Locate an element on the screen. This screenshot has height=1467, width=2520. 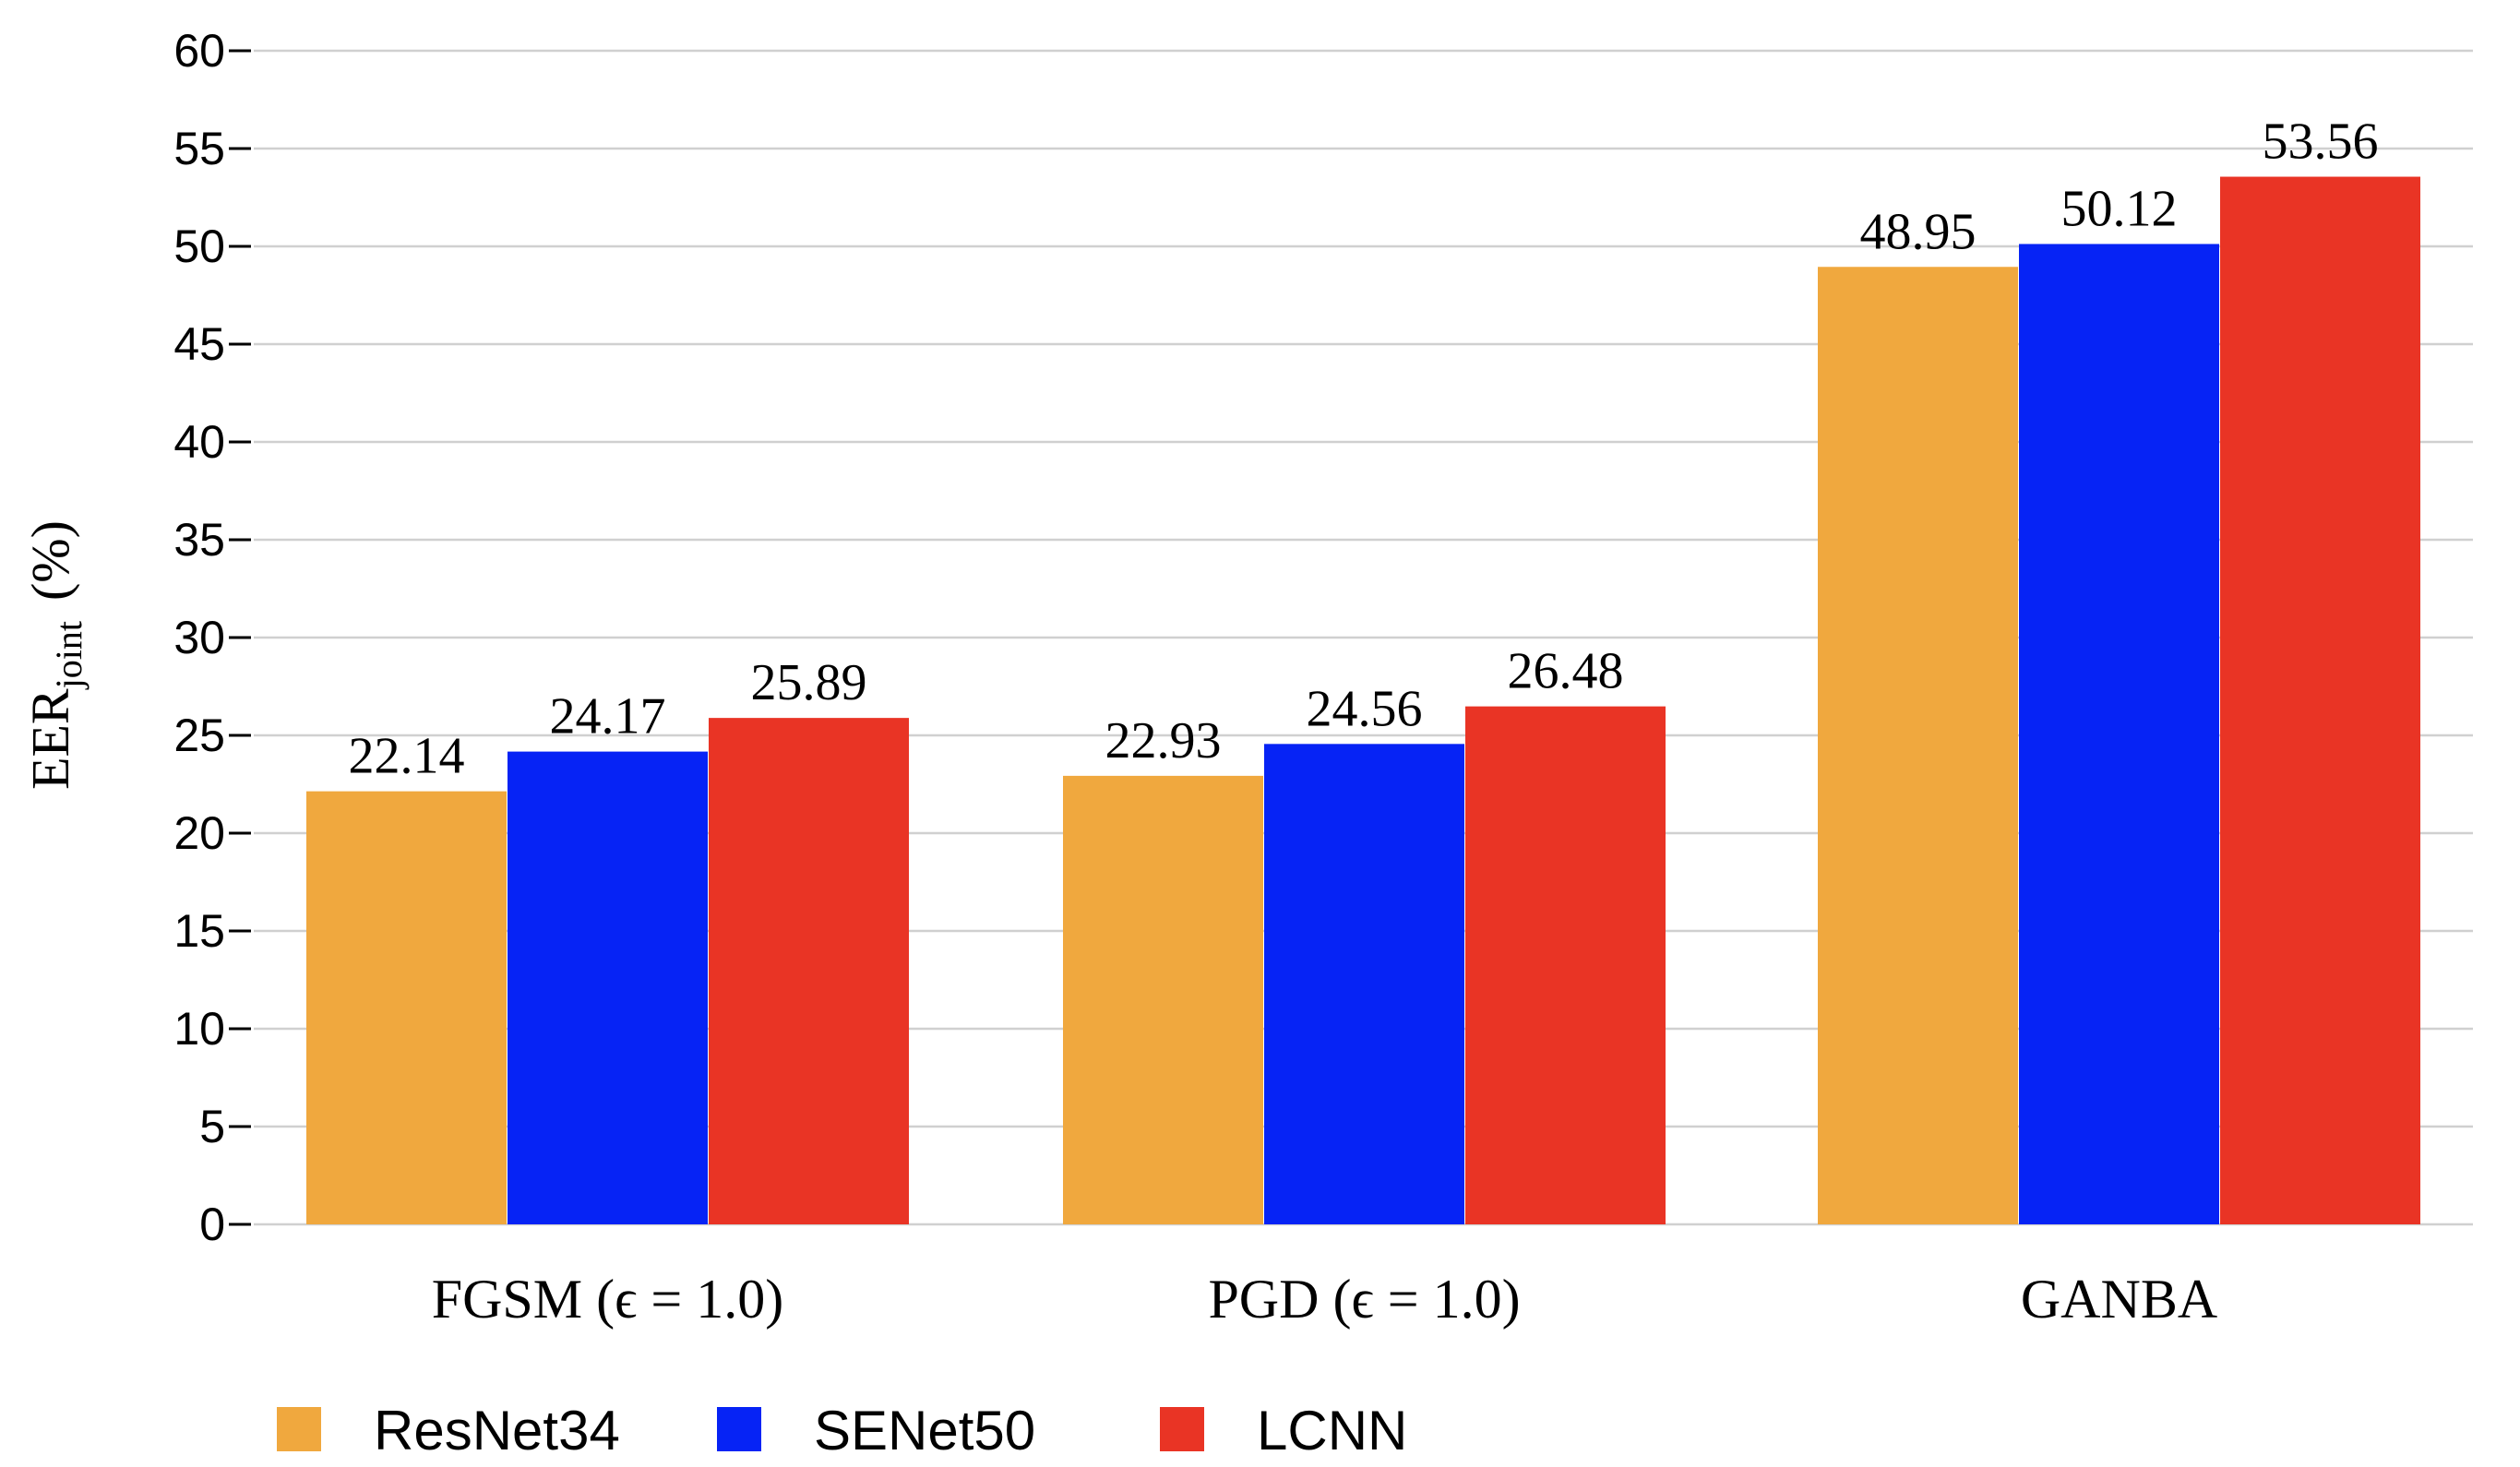
y-tick-label: 40 is located at coordinates (199, 442).